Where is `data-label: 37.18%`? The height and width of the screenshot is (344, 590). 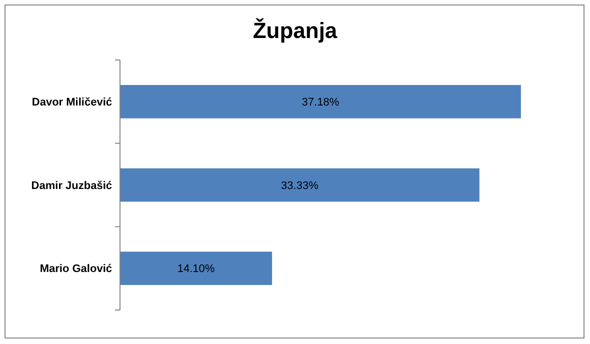 data-label: 37.18% is located at coordinates (321, 102).